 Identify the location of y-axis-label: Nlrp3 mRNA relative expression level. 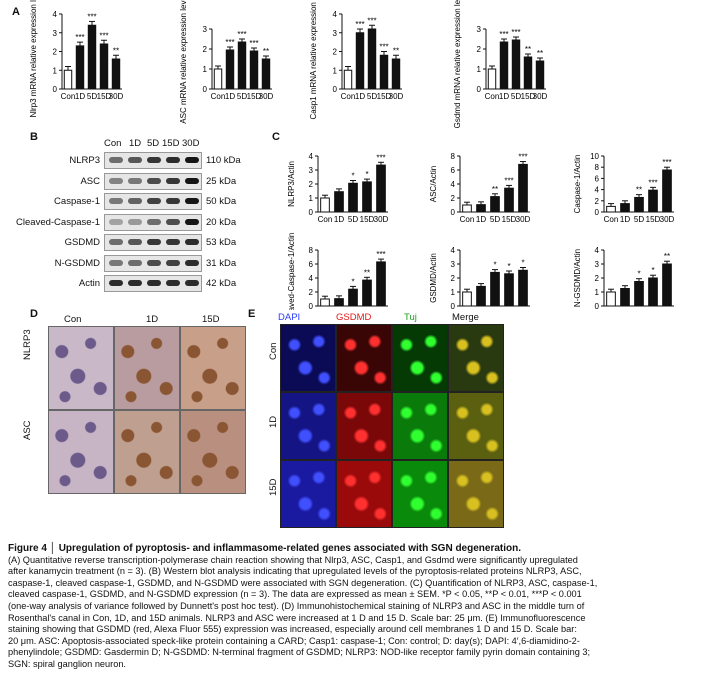
(33, 59).